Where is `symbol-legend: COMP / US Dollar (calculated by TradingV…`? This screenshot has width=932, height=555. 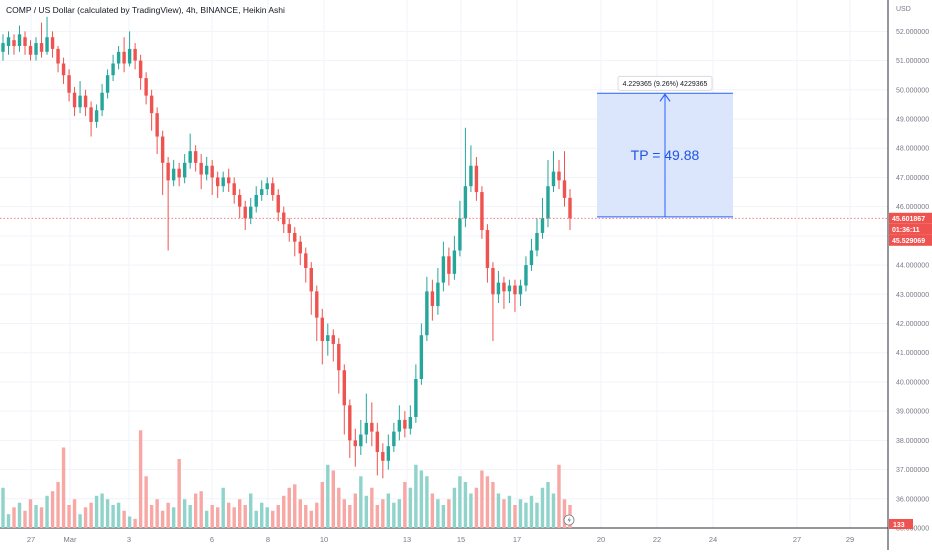 symbol-legend: COMP / US Dollar (calculated by TradingV… is located at coordinates (145, 10).